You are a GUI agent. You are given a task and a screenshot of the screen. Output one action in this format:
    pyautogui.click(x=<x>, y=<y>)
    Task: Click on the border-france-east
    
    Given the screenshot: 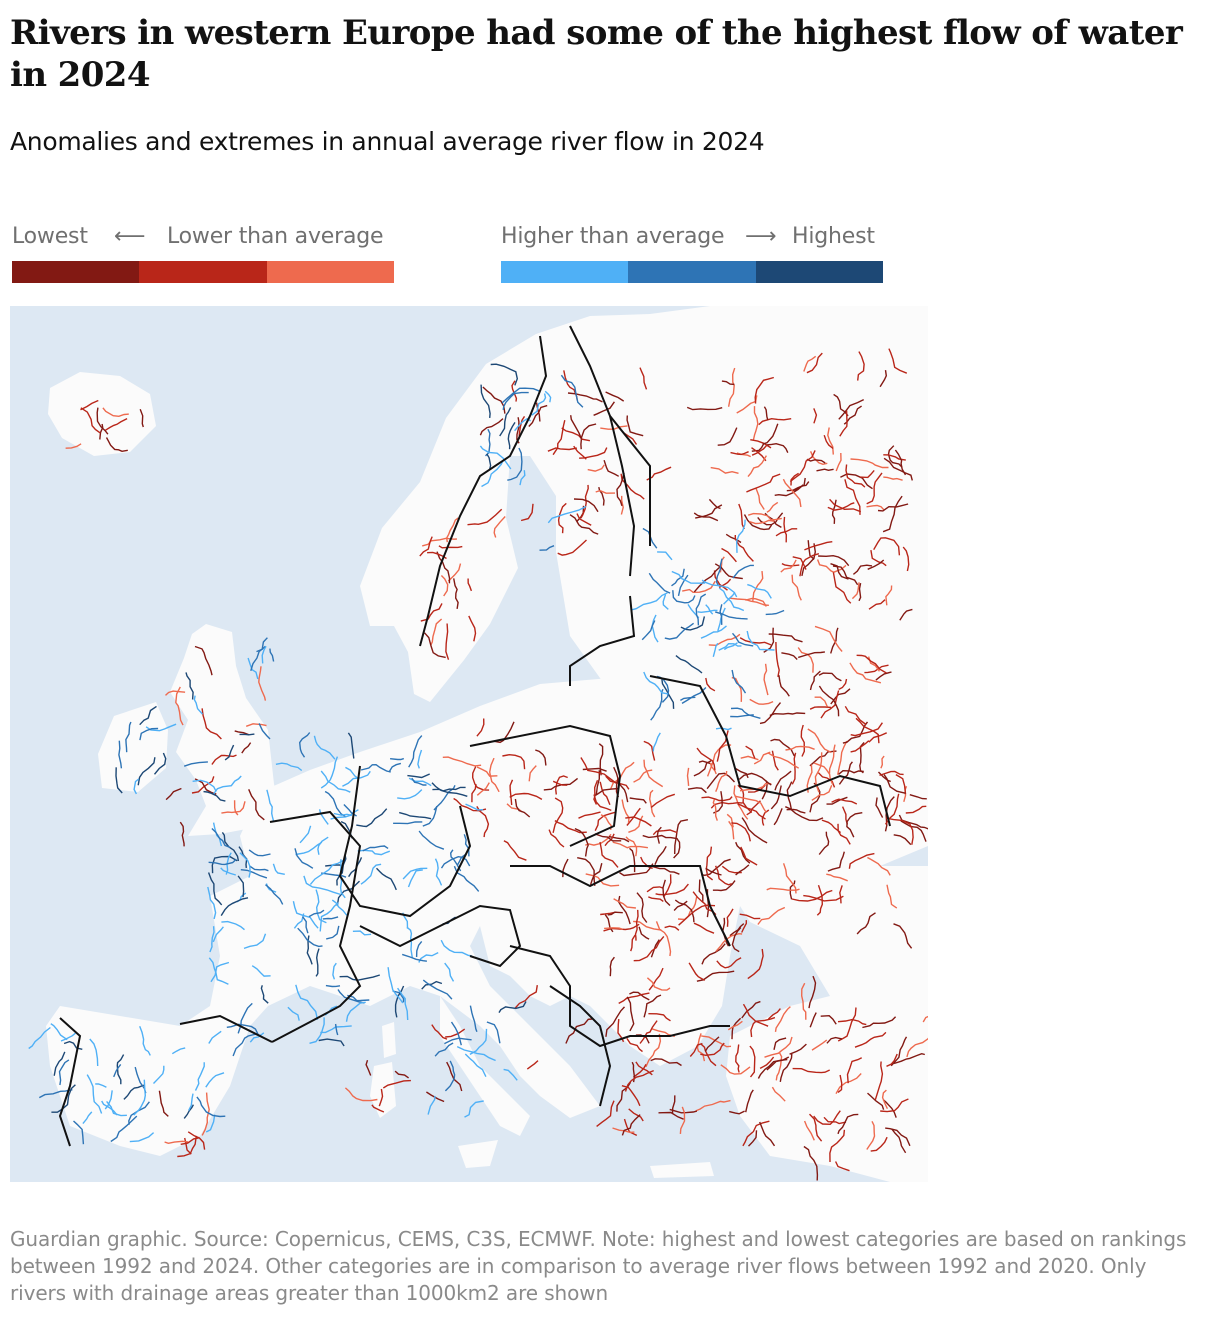 What is the action you would take?
    pyautogui.click(x=315, y=926)
    